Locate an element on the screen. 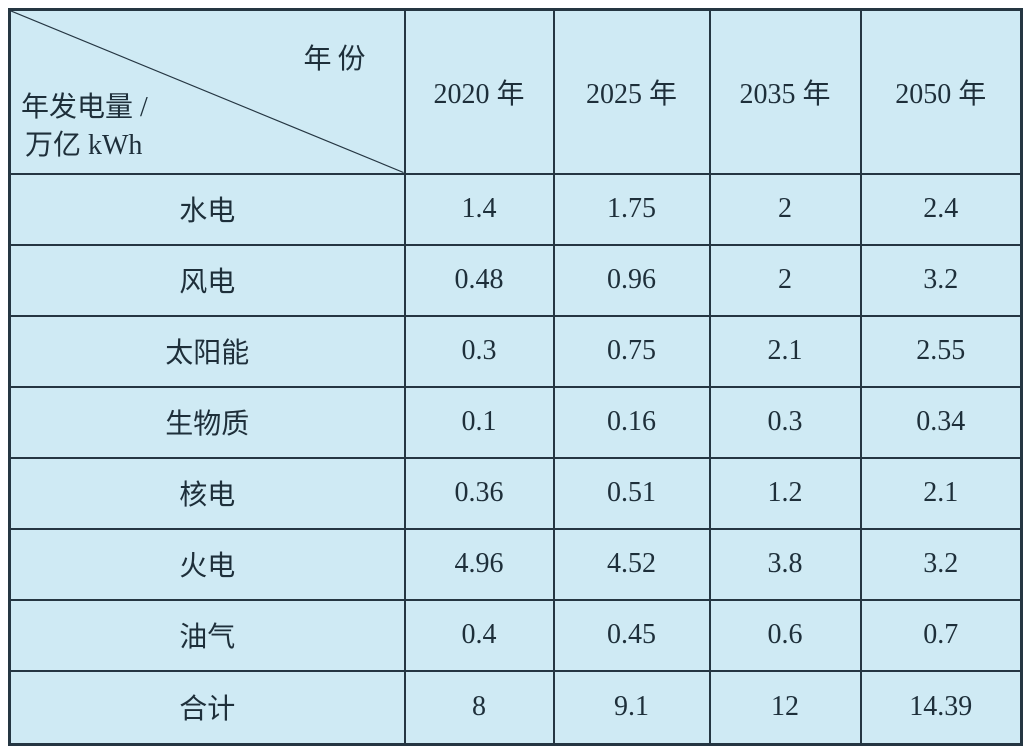 Image resolution: width=1028 pixels, height=751 pixels. row-label: 核电 is located at coordinates (207, 493).